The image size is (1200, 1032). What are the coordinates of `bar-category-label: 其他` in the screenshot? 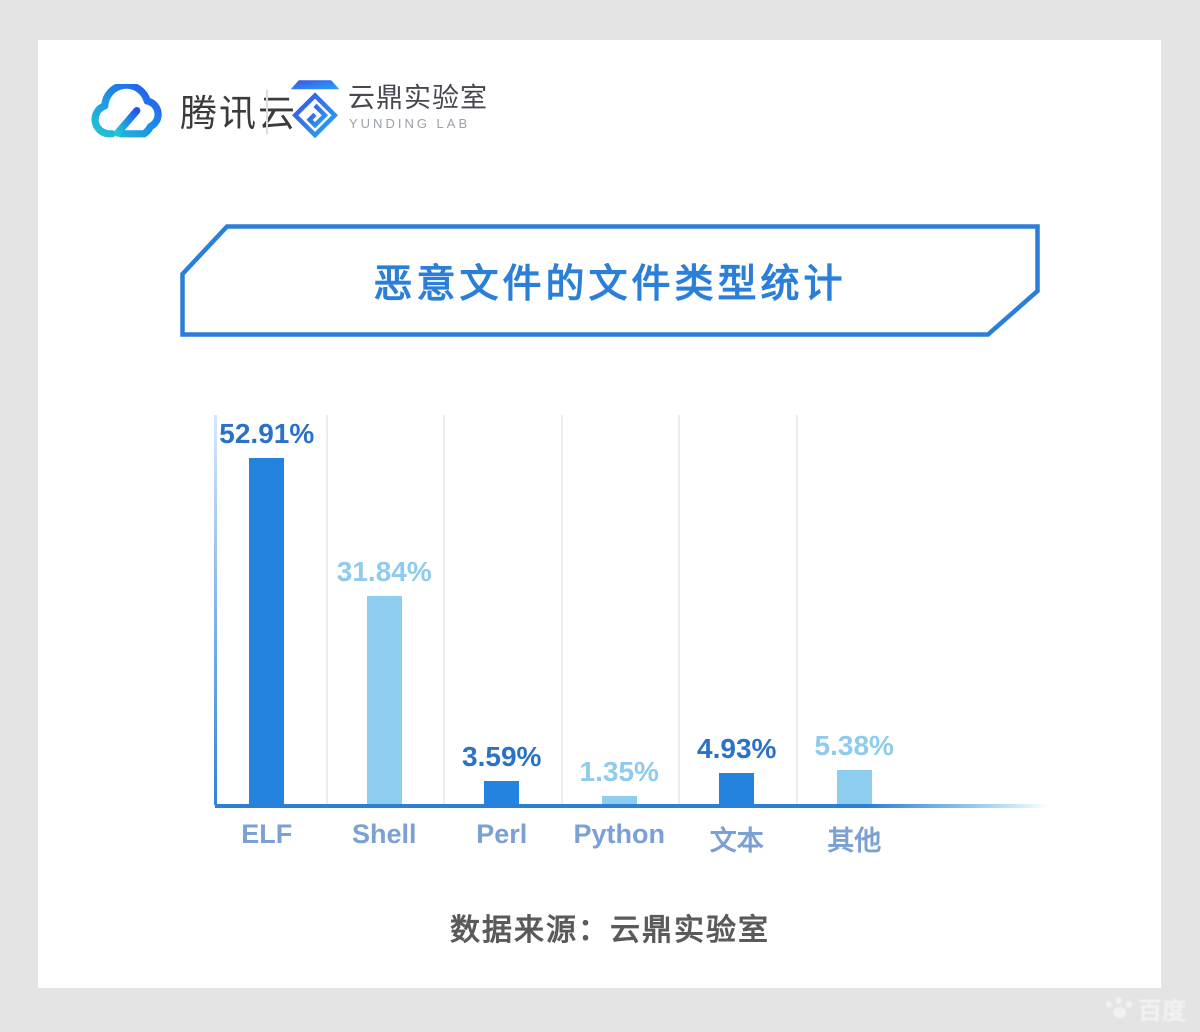 It's located at (854, 841).